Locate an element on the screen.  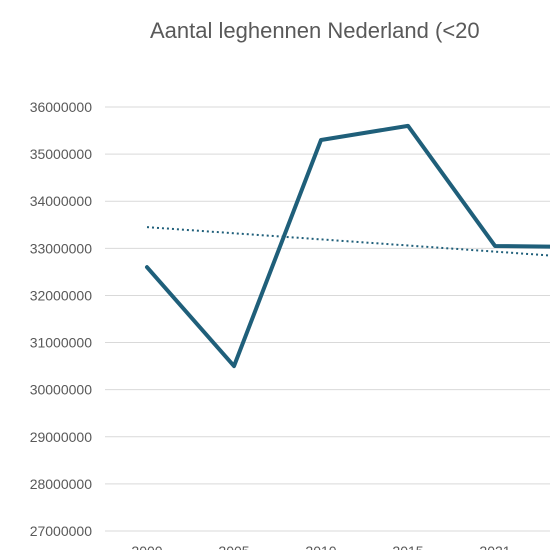
x-axis-labels: 200020052010201520212022 is located at coordinates (320, 546).